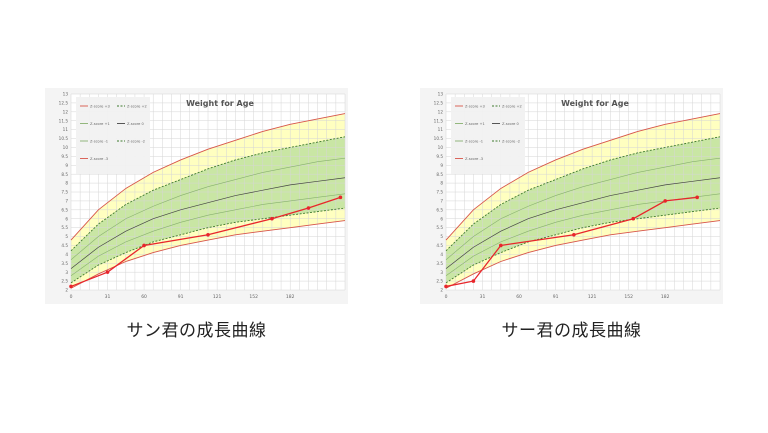  Describe the element at coordinates (519, 297) in the screenshot. I see `x-tick-label: 60` at that location.